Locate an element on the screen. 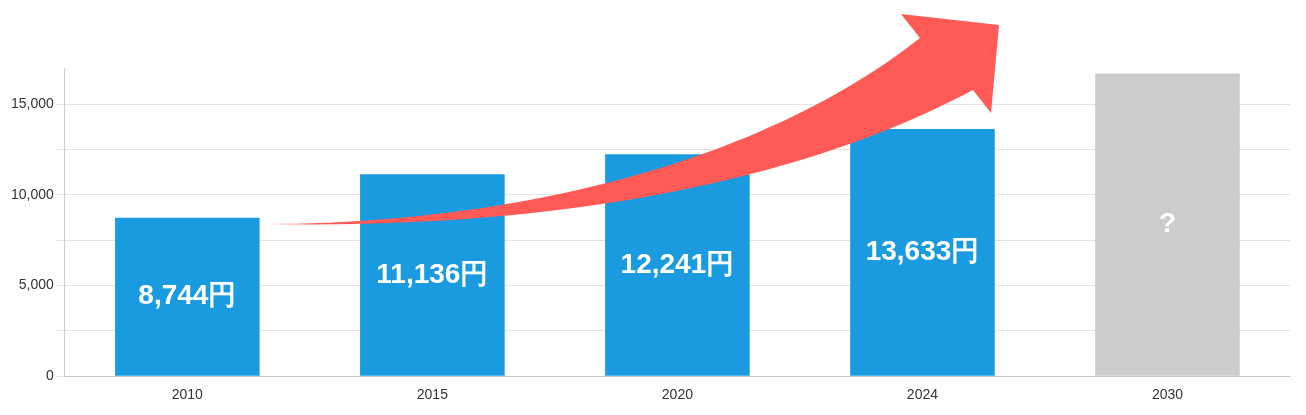 The image size is (1306, 415). x-tick-label: 2030 is located at coordinates (1167, 394).